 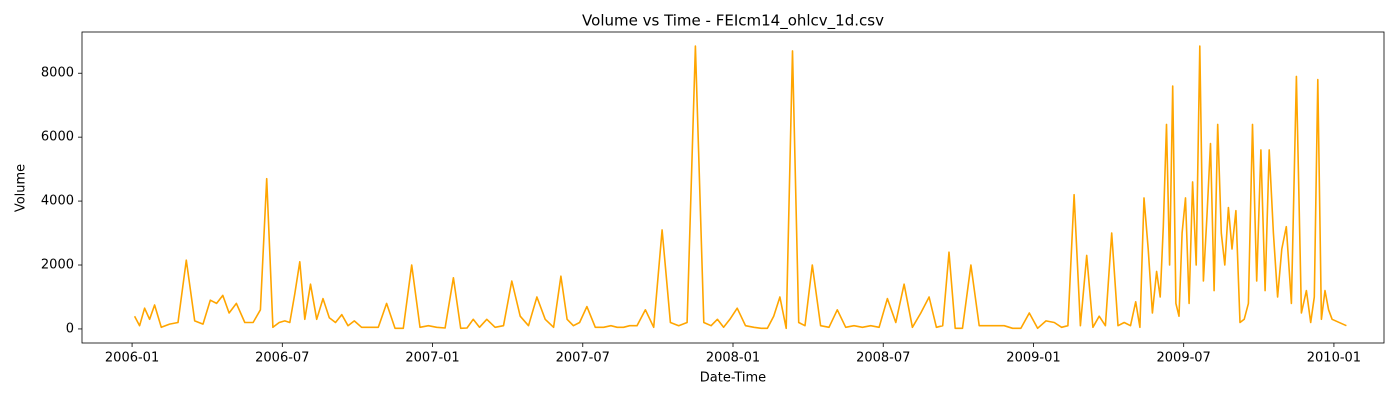 What do you see at coordinates (57, 265) in the screenshot?
I see `y-tick-label: 2000` at bounding box center [57, 265].